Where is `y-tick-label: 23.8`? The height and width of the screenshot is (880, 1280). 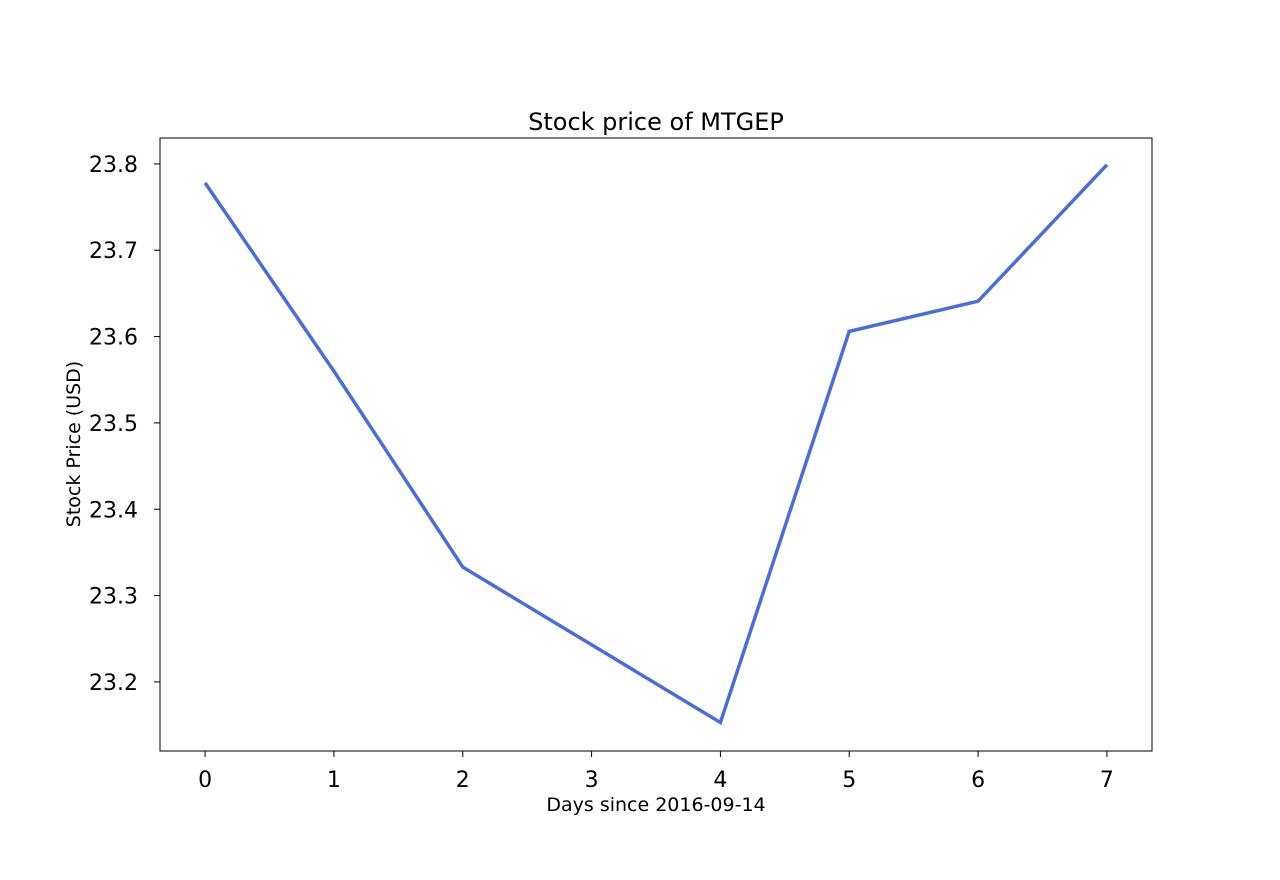
y-tick-label: 23.8 is located at coordinates (113, 165).